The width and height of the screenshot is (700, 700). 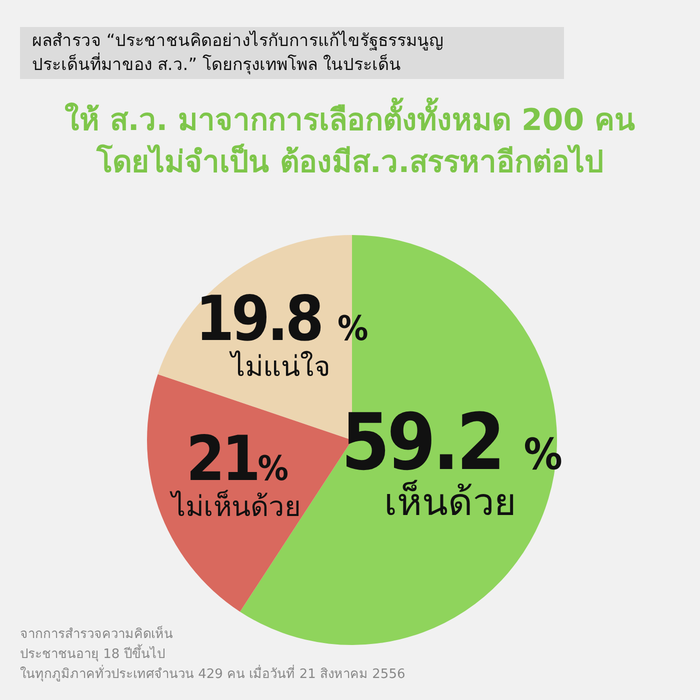 What do you see at coordinates (213, 654) in the screenshot?
I see `text: จากการสำรวจความคิดเห็น ประชาชนอายุ 18 ปีขึ้นไป ในทุกภูมิภาคทั่วประเทศจำนวน 429 คน เมื่อวันที่ 21 สิงหาคม 2556` at bounding box center [213, 654].